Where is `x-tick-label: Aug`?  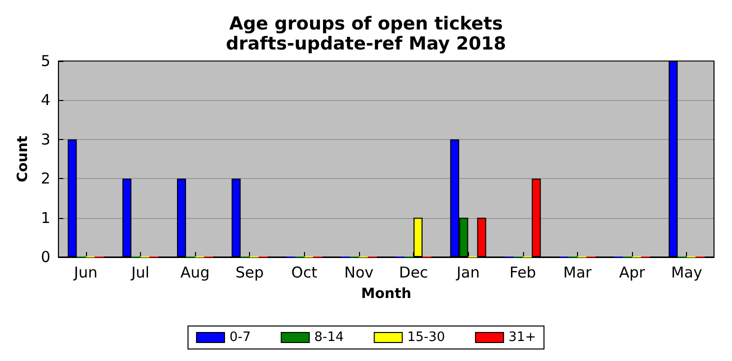
x-tick-label: Aug is located at coordinates (195, 273).